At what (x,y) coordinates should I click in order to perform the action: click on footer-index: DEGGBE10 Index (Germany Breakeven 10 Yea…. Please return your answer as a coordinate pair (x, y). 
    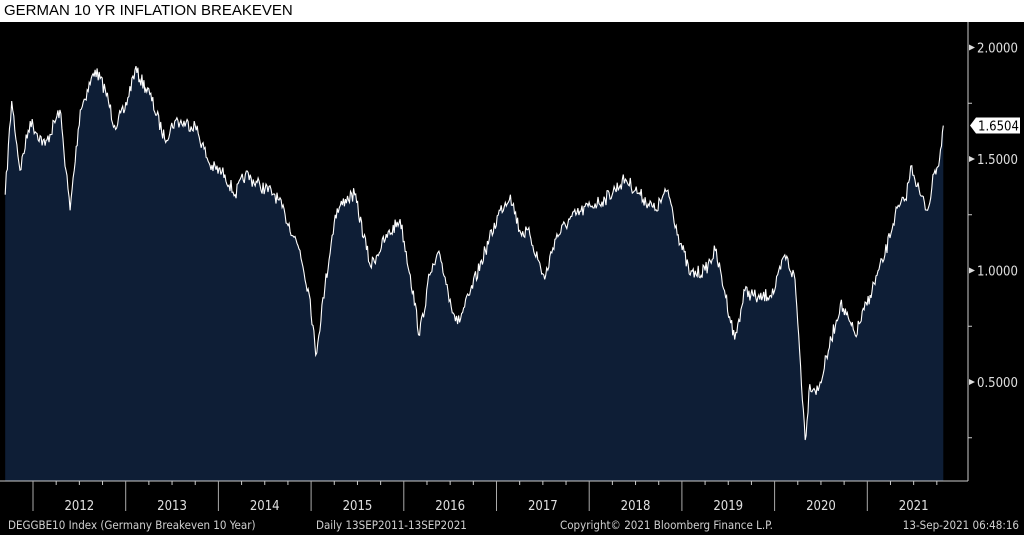
    Looking at the image, I should click on (132, 525).